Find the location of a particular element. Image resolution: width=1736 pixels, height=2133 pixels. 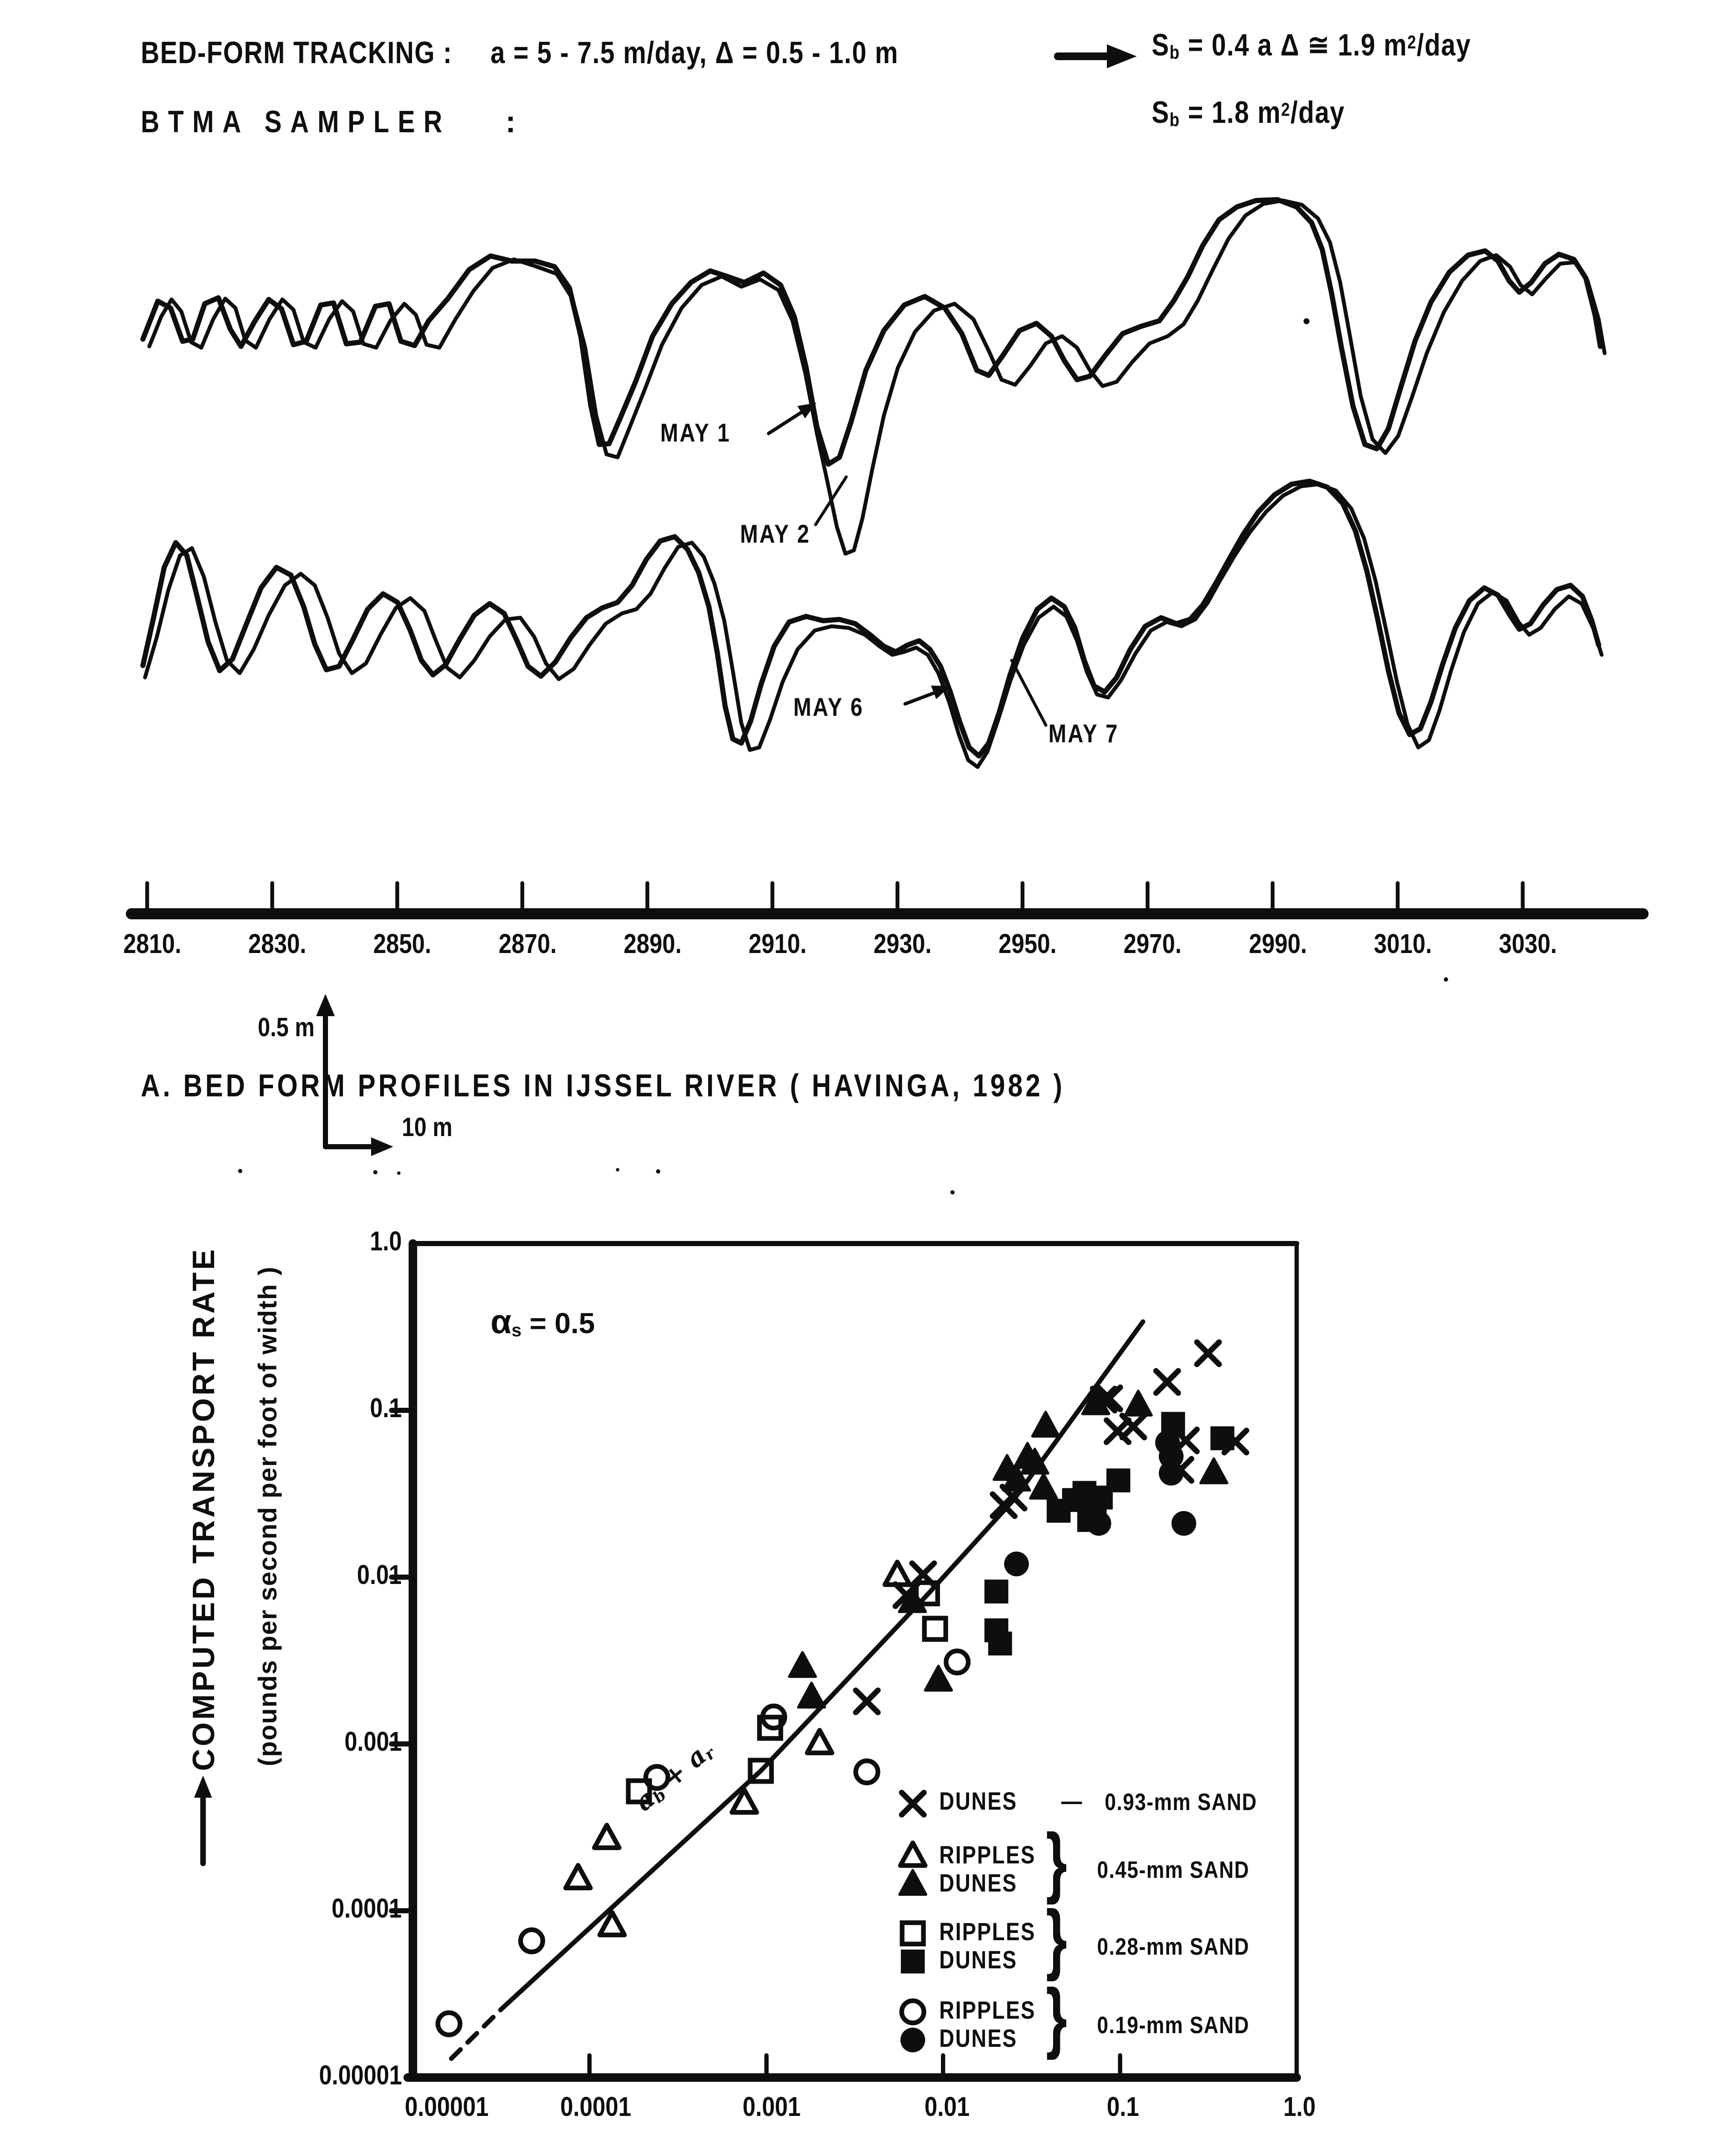

may1-label: MAY 1 is located at coordinates (695, 432).